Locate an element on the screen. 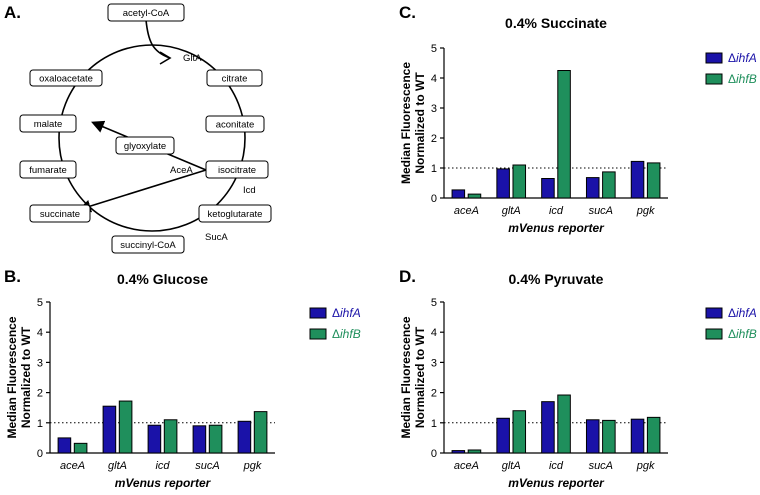  node-isocitrate: isocitrate is located at coordinates (237, 169).